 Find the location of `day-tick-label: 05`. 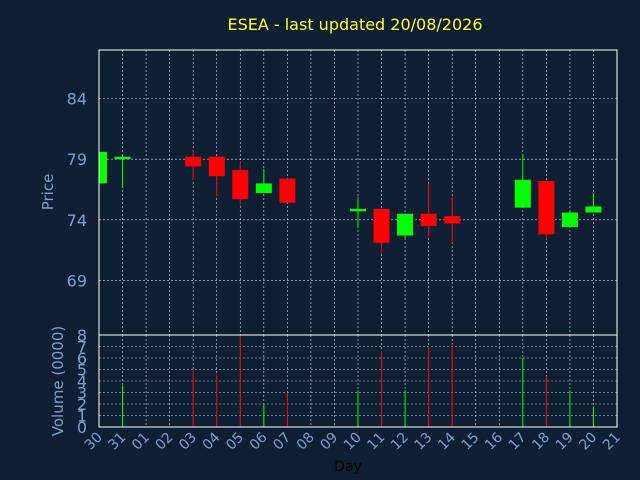

day-tick-label: 05 is located at coordinates (235, 442).